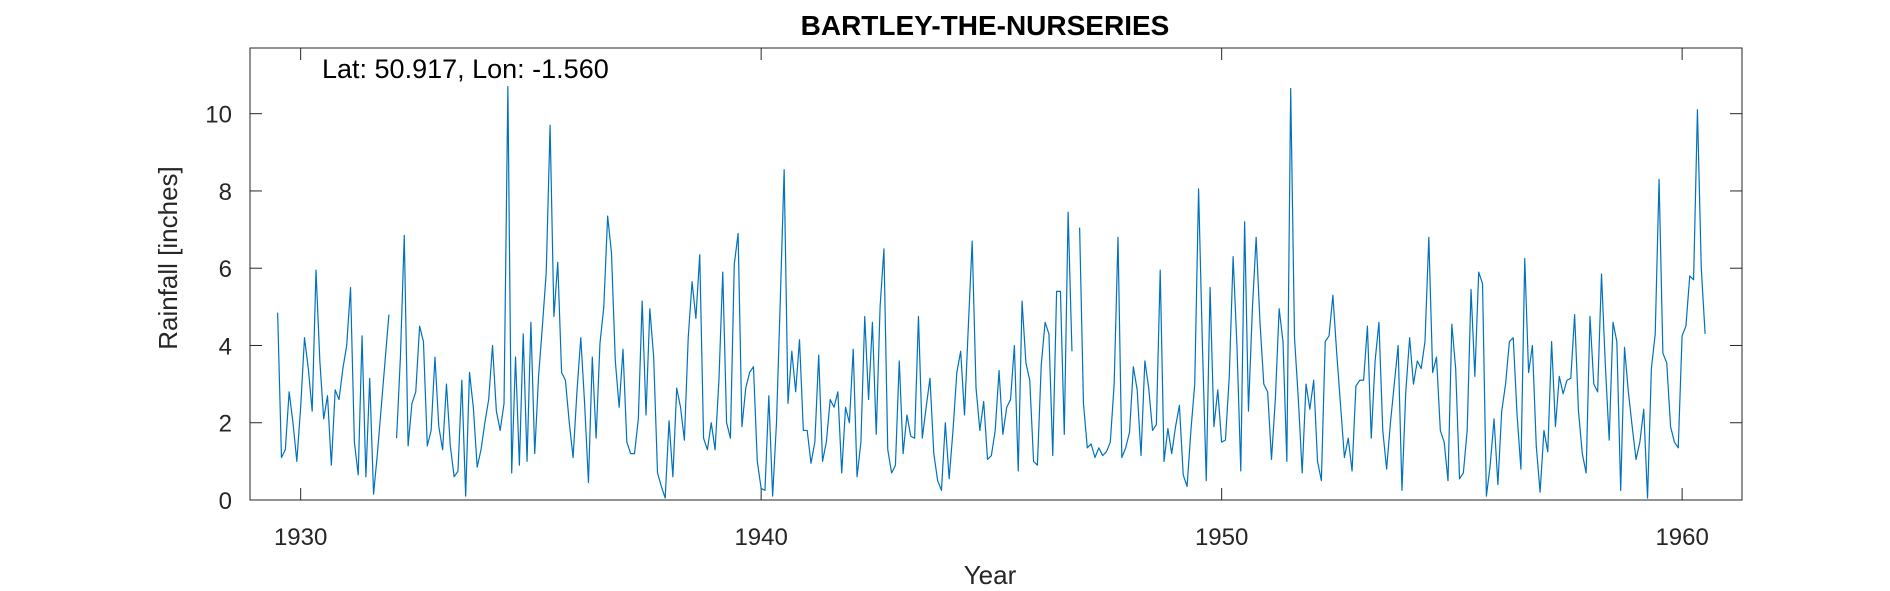 Image resolution: width=1890 pixels, height=591 pixels. What do you see at coordinates (225, 501) in the screenshot?
I see `y-tick-label: 0` at bounding box center [225, 501].